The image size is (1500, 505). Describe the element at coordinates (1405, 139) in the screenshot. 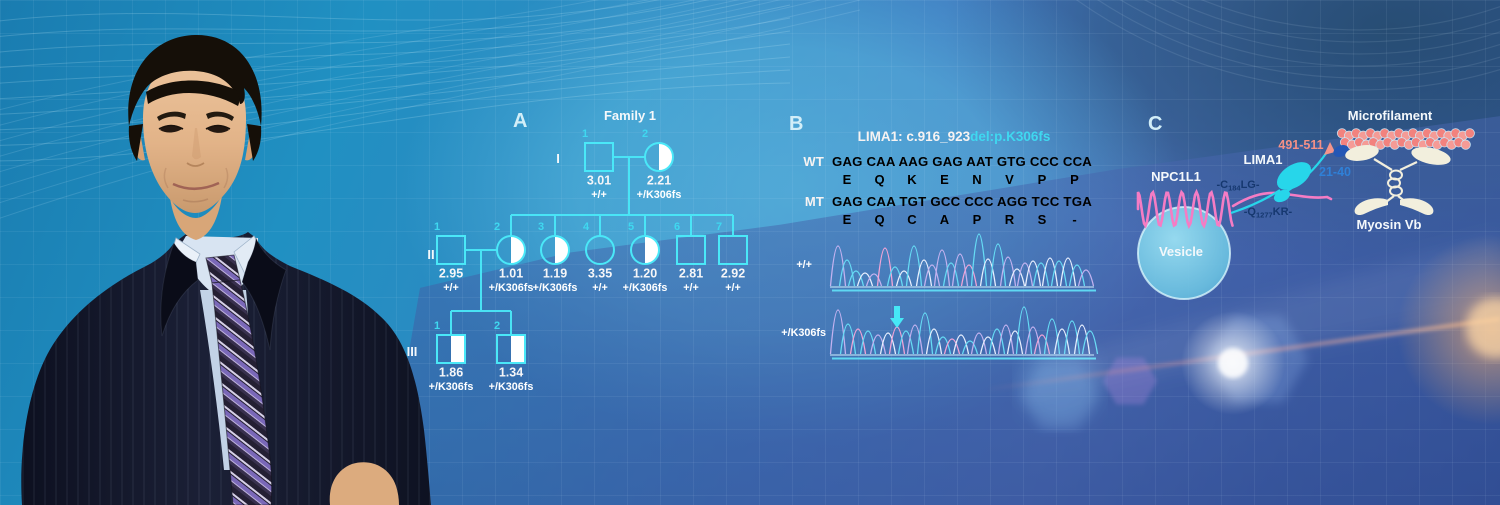

I see `microfilament-beads` at that location.